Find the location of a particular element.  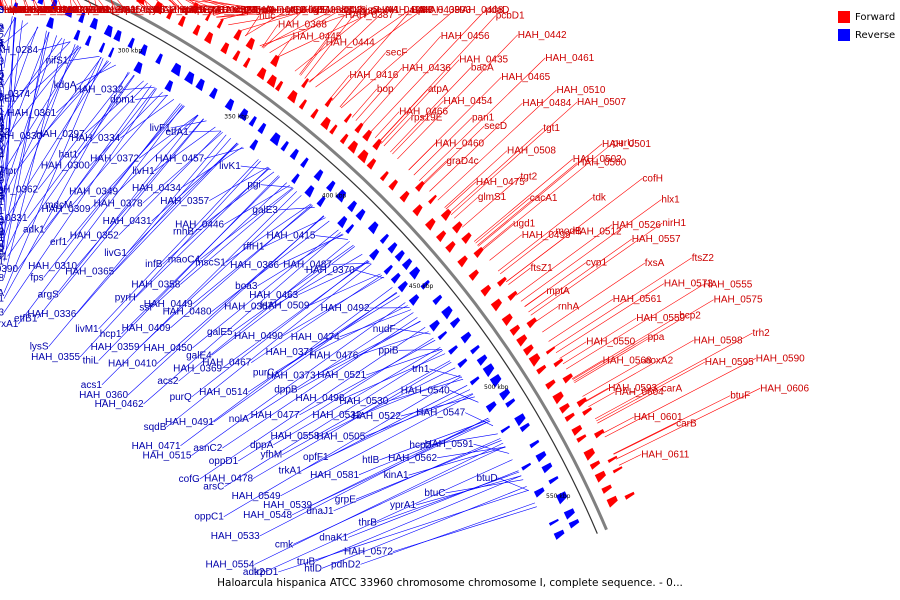

reverse-gene-label: HAH_0467 is located at coordinates (226, 363).